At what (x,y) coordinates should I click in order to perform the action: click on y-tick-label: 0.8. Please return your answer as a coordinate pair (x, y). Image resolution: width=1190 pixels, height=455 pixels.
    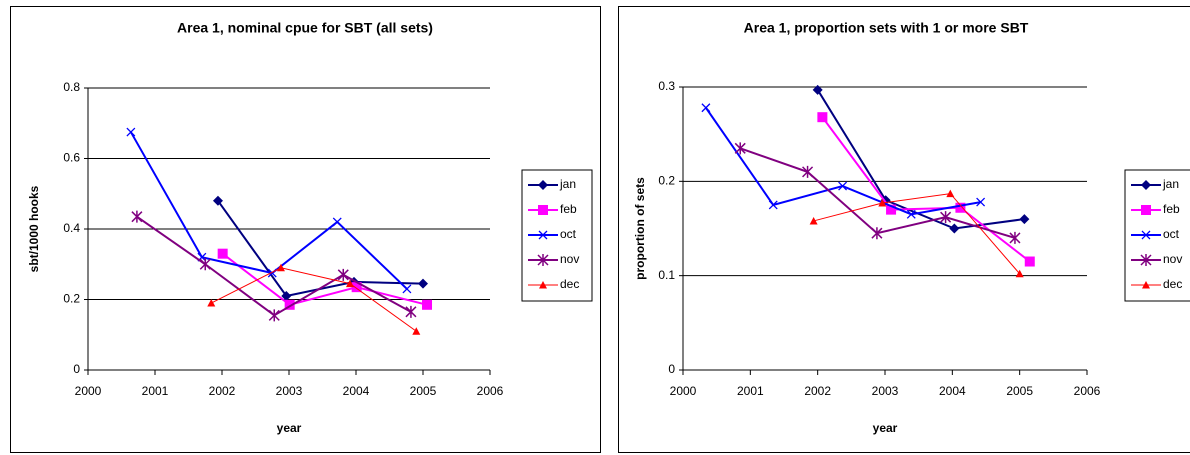
    Looking at the image, I should click on (71, 87).